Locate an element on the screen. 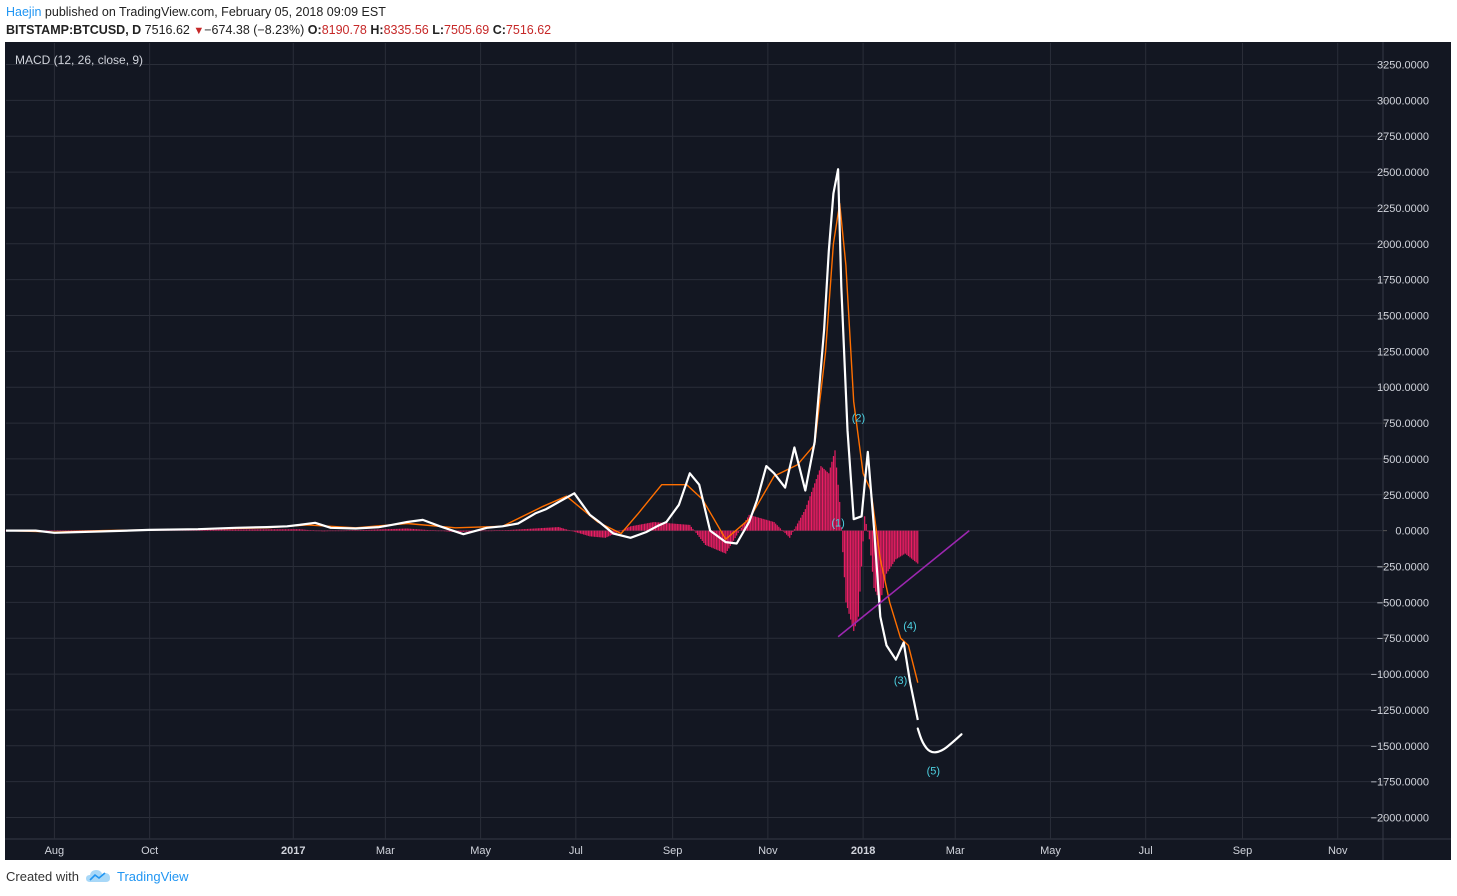 This screenshot has height=896, width=1457. y-tick-label: −1500.0000 is located at coordinates (1400, 747).